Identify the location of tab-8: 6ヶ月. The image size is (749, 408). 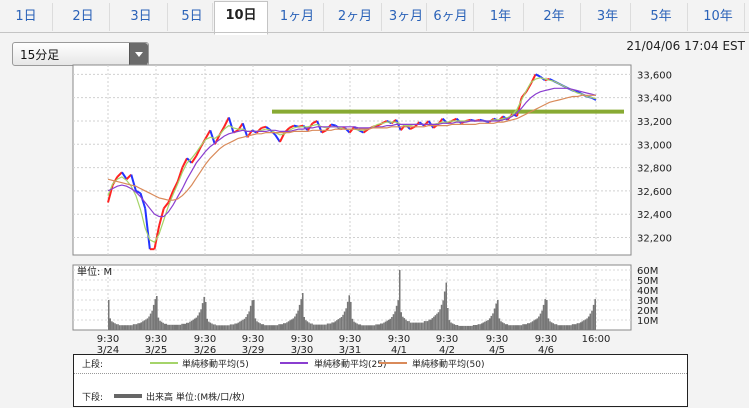
(451, 17).